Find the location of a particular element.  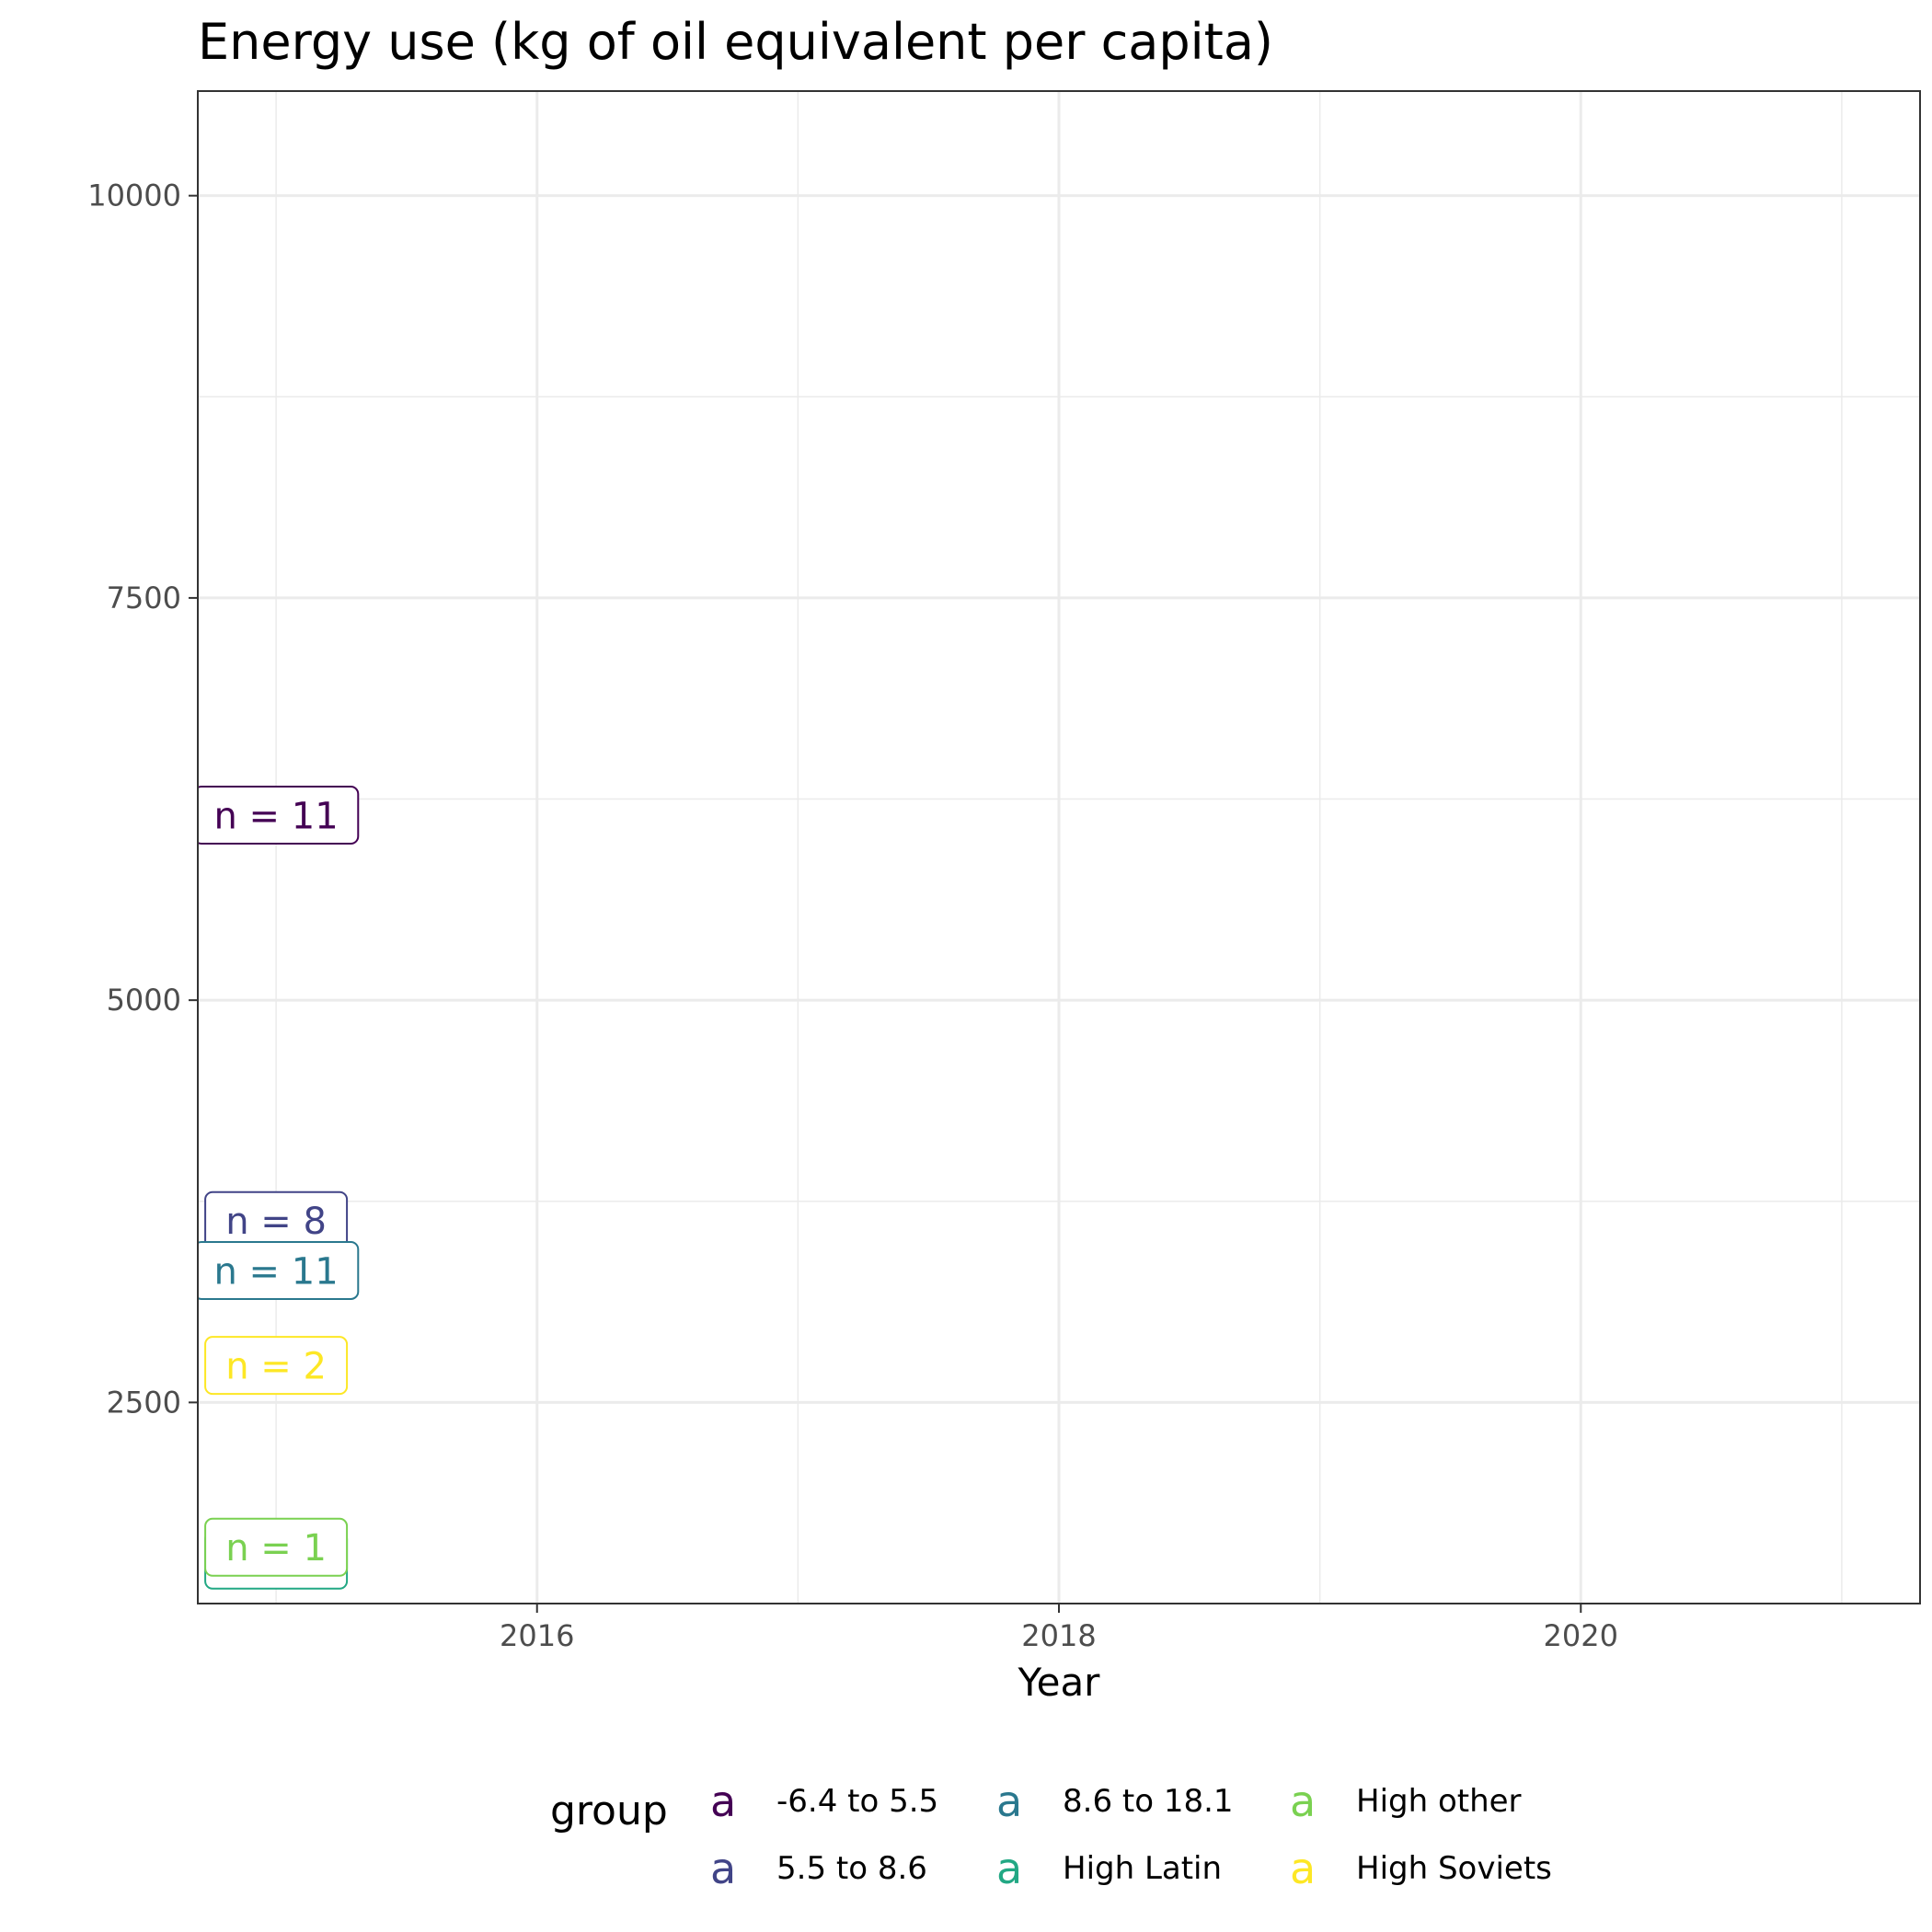

label-layer: n = 11 n = 8 n = 11 n = 1 n = 2 is located at coordinates (279, 1188).